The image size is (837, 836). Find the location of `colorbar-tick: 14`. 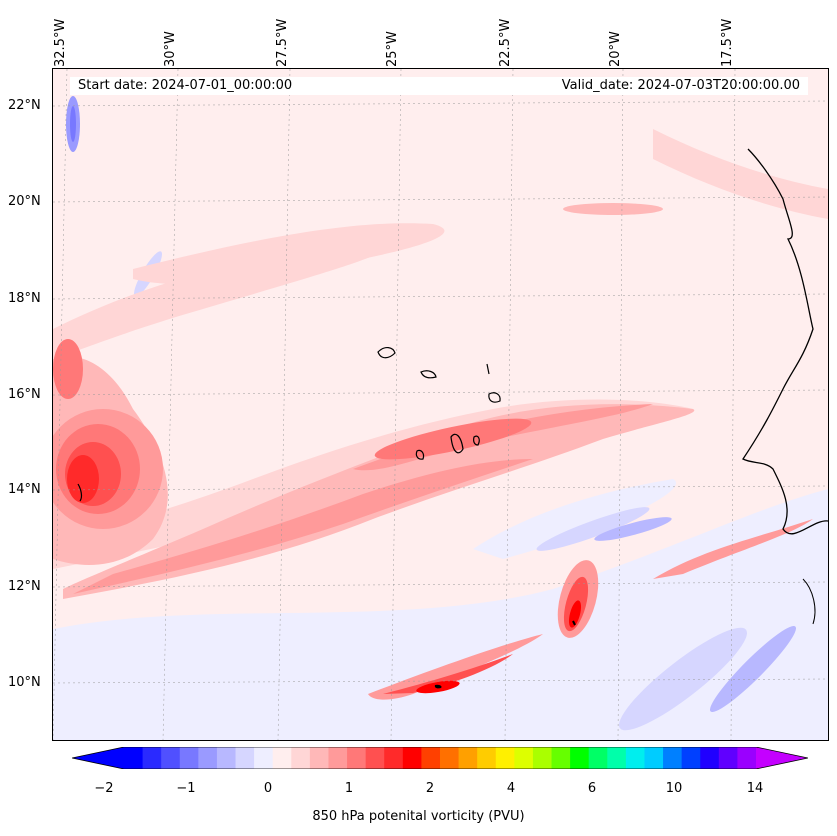

colorbar-tick: 14 is located at coordinates (755, 788).